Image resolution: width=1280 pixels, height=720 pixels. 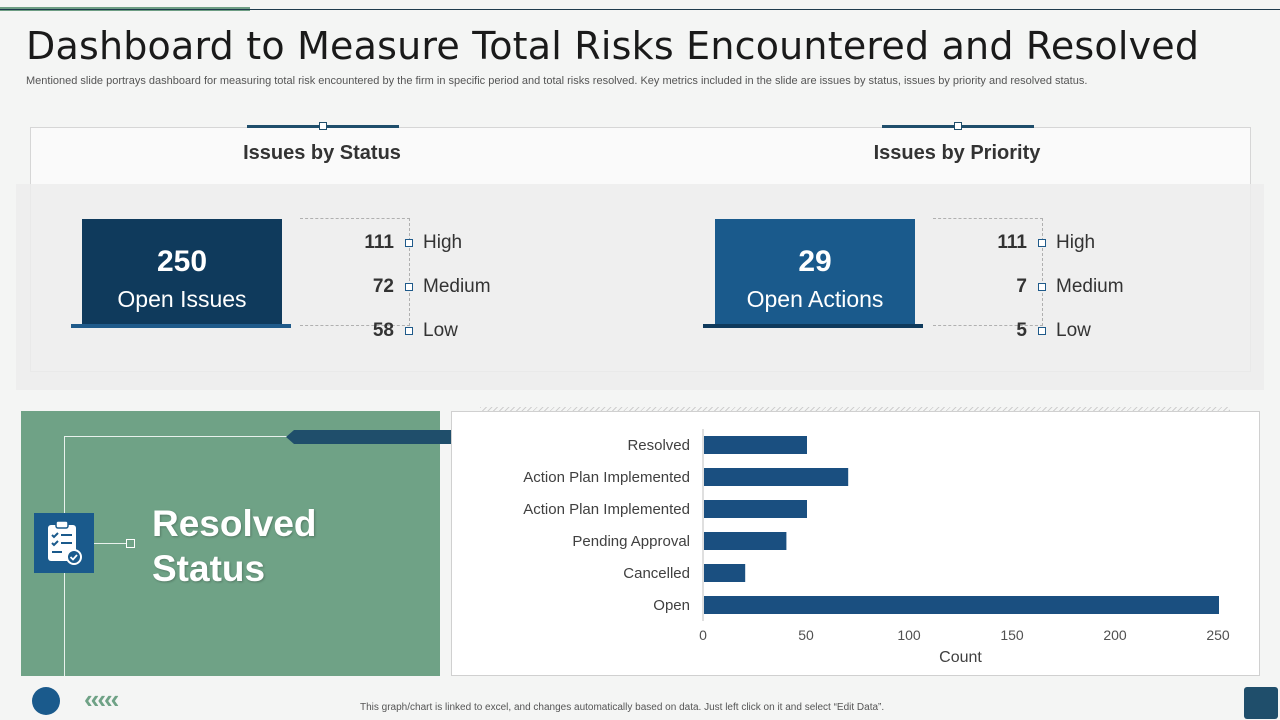 What do you see at coordinates (130, 543) in the screenshot?
I see `connector-node-square` at bounding box center [130, 543].